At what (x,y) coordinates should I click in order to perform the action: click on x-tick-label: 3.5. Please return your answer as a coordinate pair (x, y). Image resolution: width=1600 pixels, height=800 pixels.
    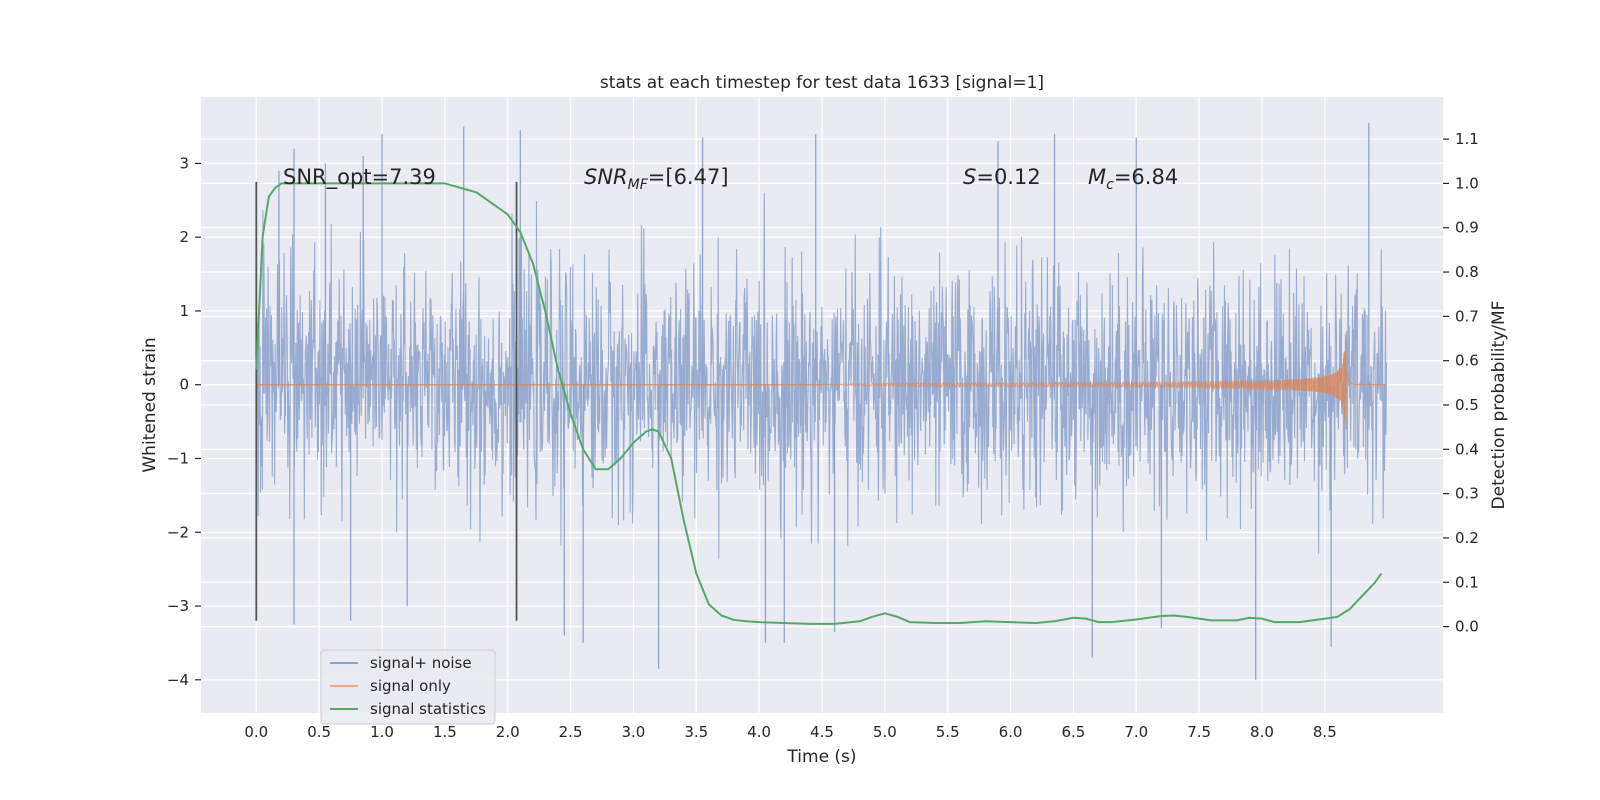
    Looking at the image, I should click on (696, 732).